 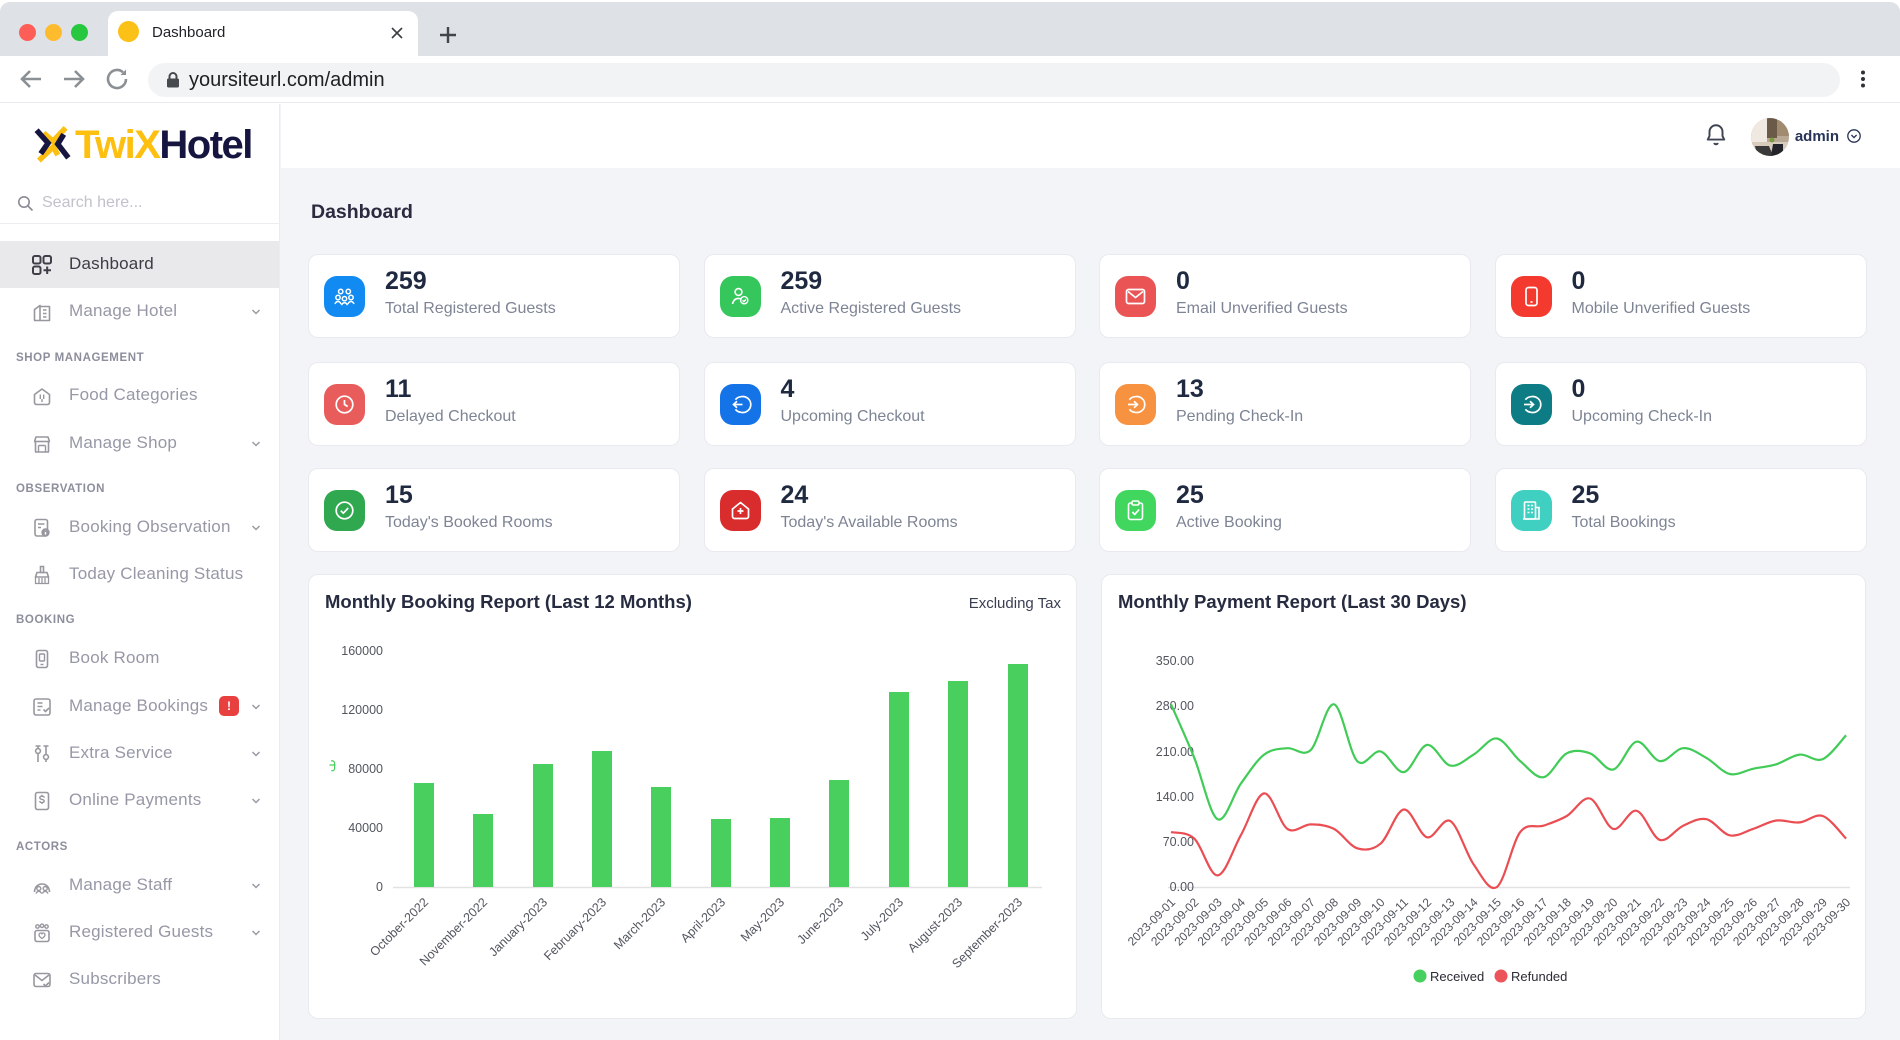 I want to click on svg-text: 160000, so click(x=362, y=651).